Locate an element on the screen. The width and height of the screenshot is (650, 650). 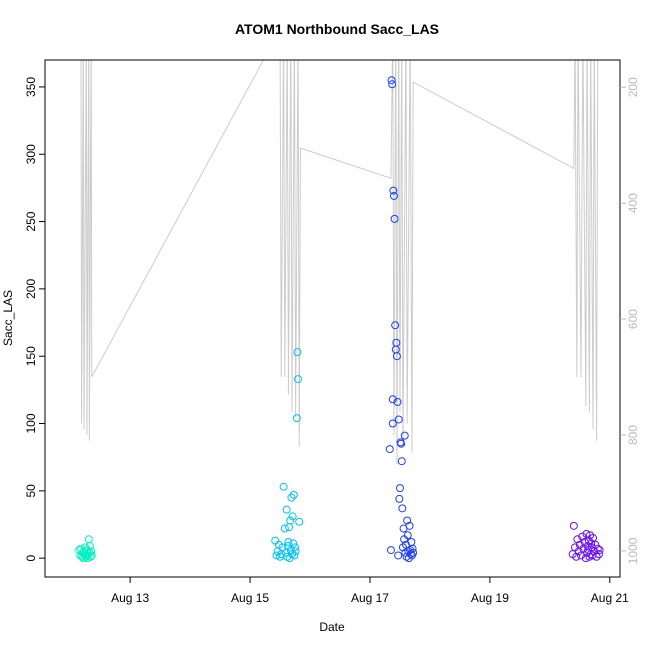
y-tick-label: 150 is located at coordinates (31, 356).